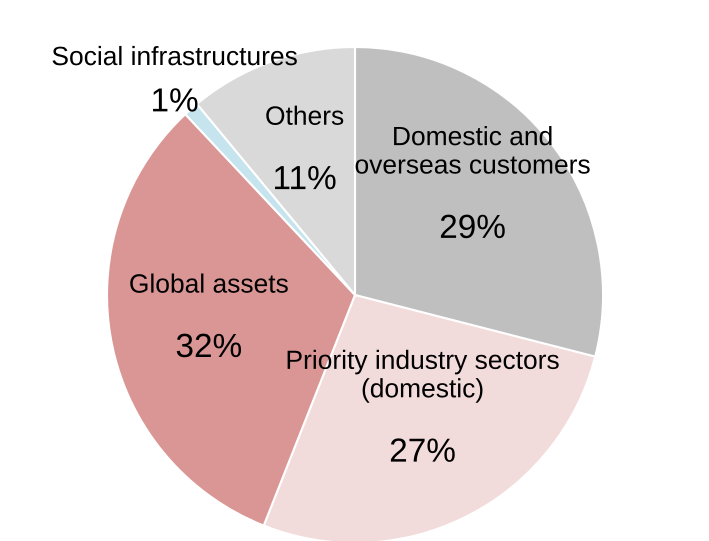 This screenshot has height=541, width=709. Describe the element at coordinates (422, 450) in the screenshot. I see `data-label: 27%` at that location.